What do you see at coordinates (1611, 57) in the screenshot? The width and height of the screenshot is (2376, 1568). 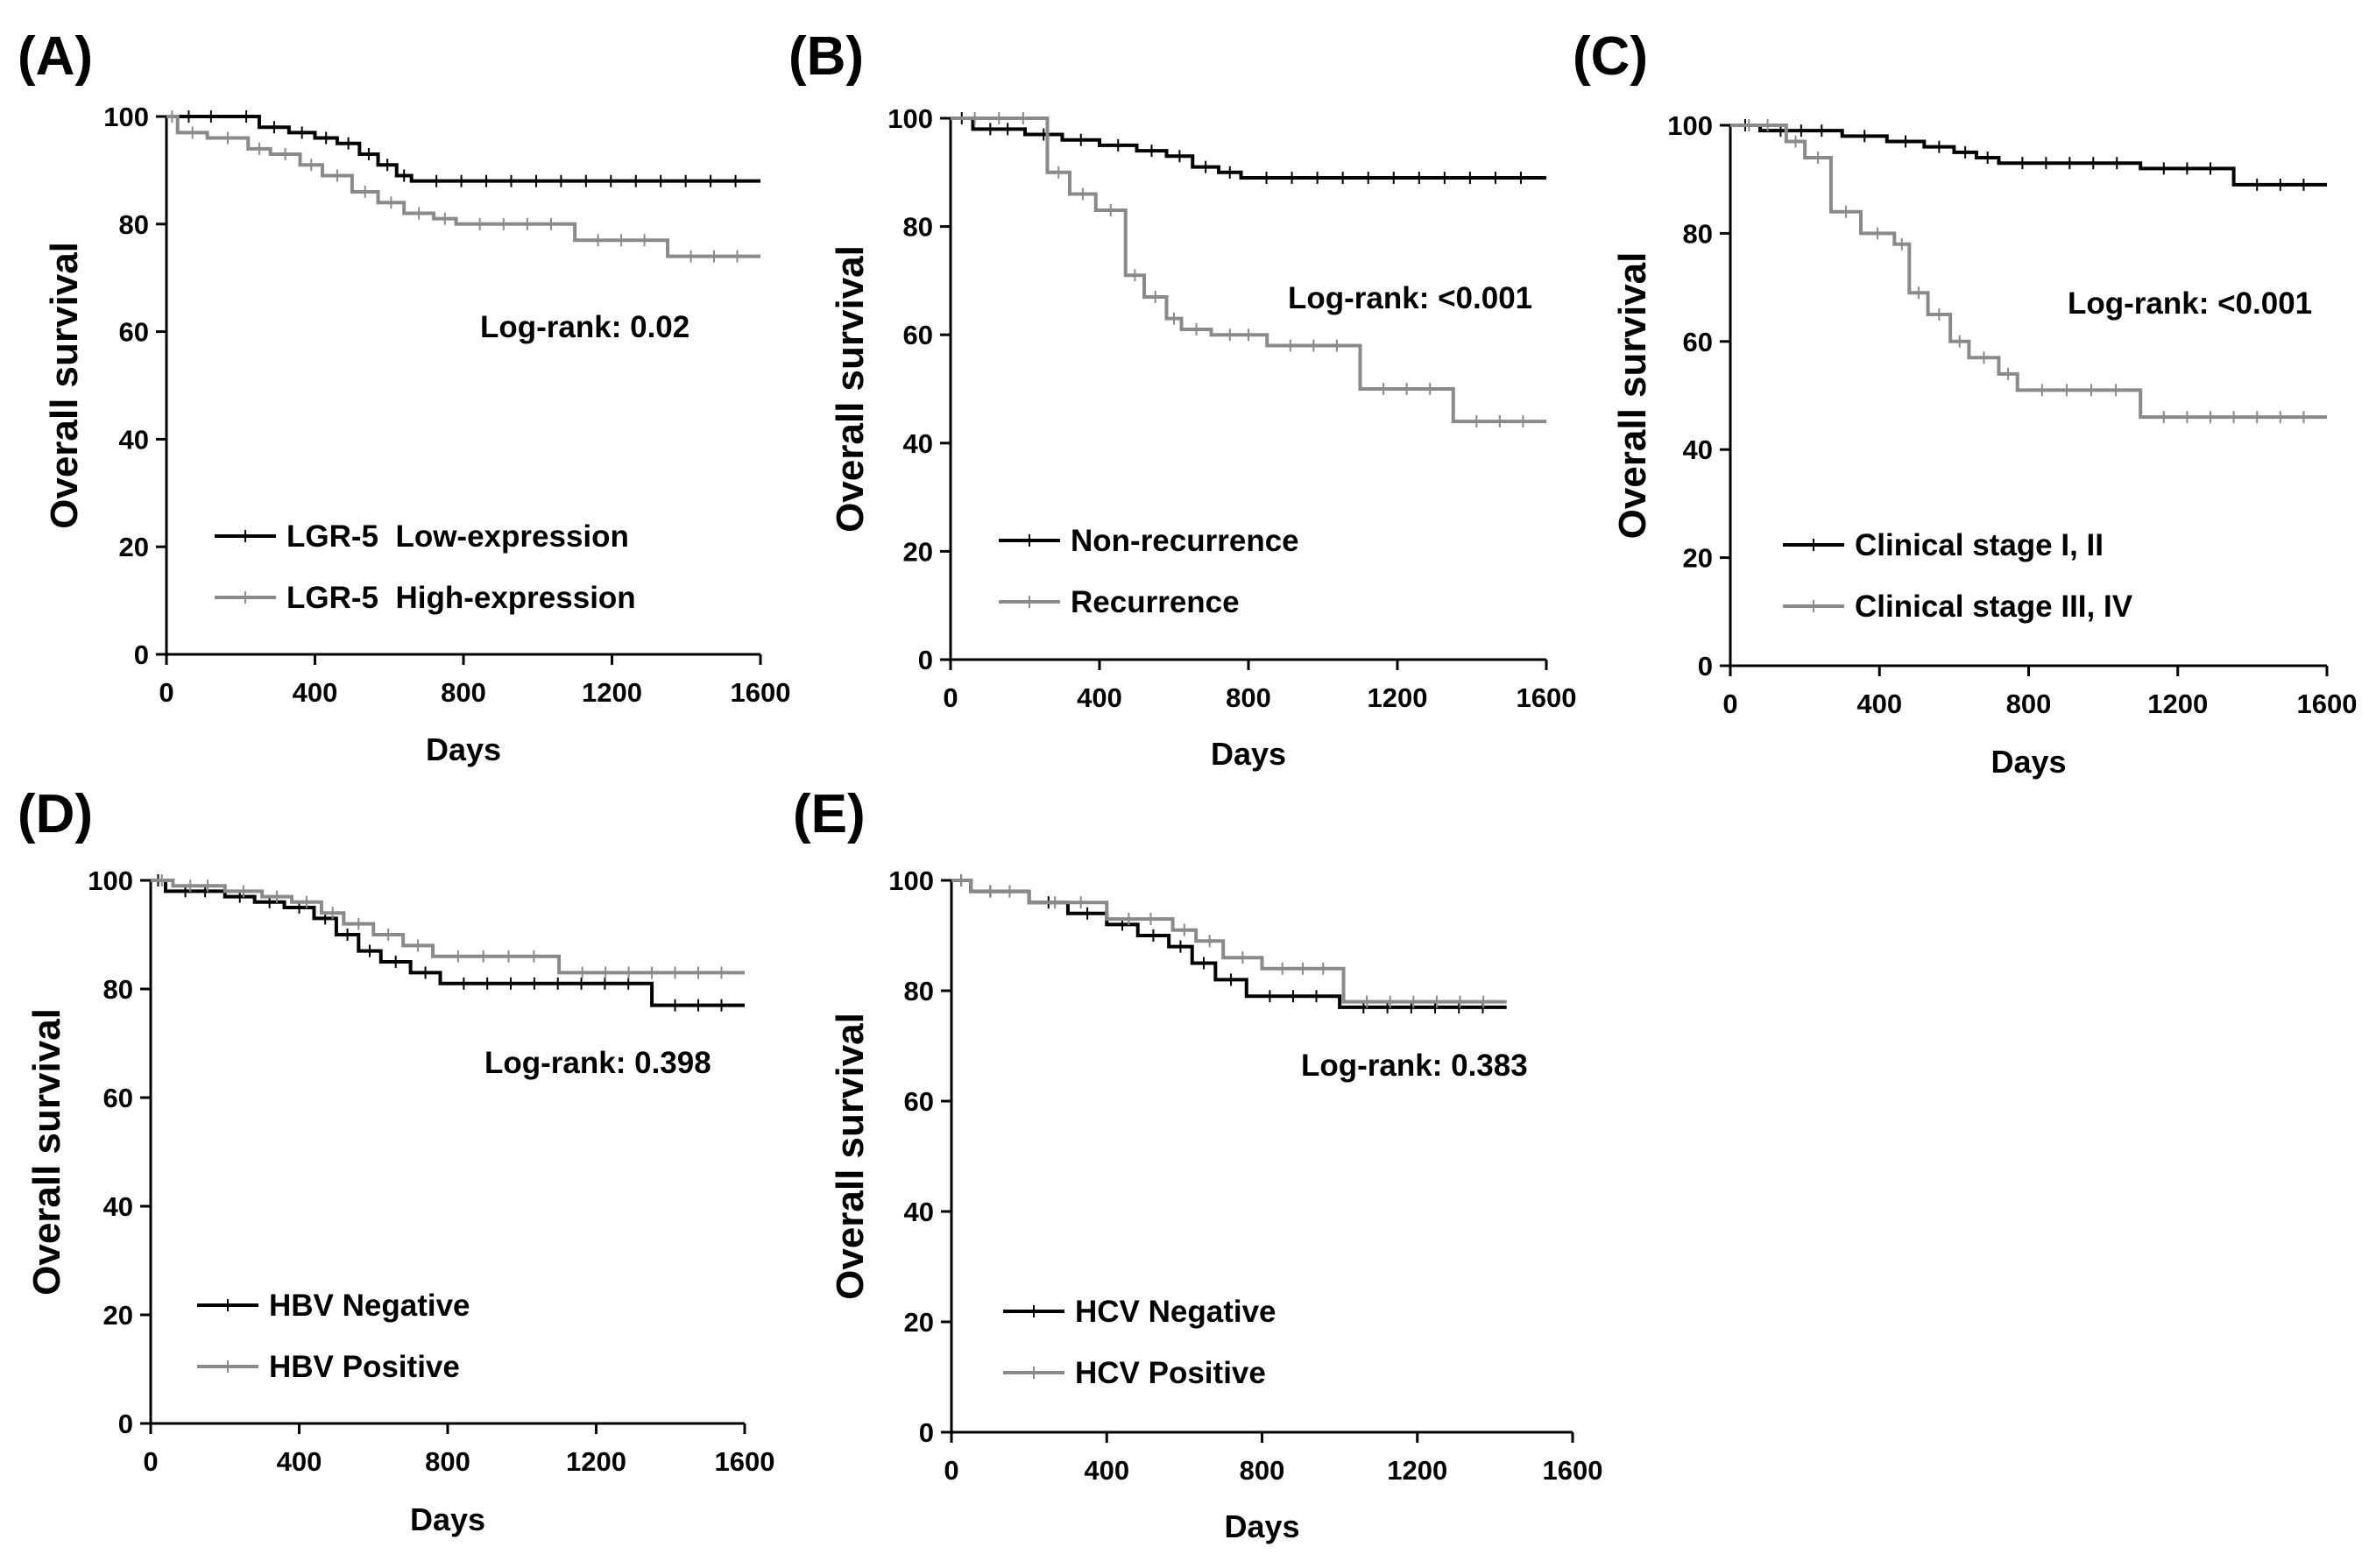 I see `panel-label: (C)` at bounding box center [1611, 57].